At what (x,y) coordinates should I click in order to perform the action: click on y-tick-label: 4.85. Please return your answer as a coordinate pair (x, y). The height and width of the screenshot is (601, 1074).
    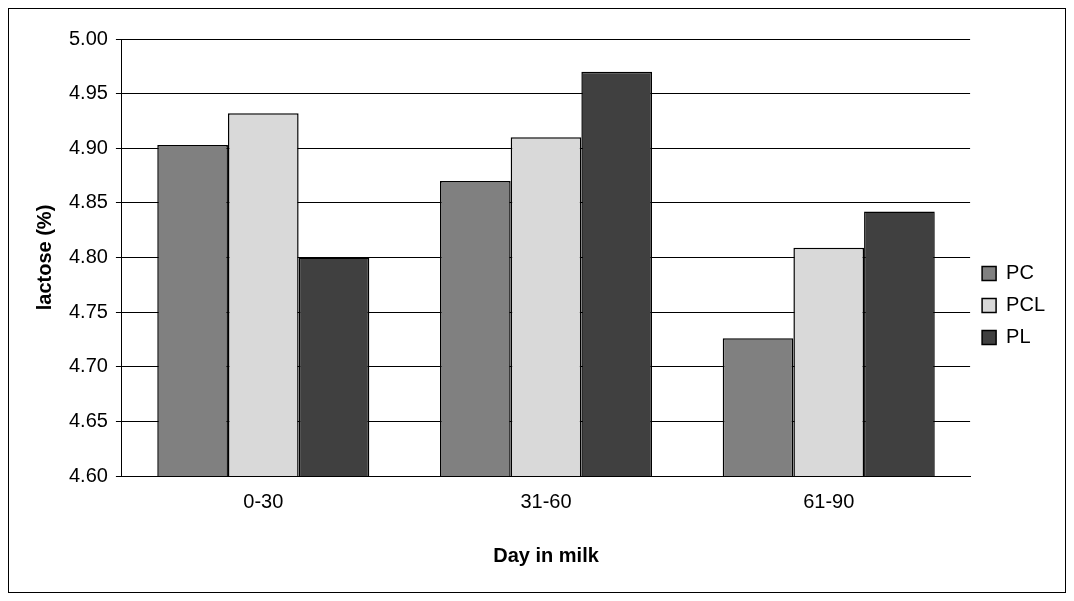
    Looking at the image, I should click on (88, 201).